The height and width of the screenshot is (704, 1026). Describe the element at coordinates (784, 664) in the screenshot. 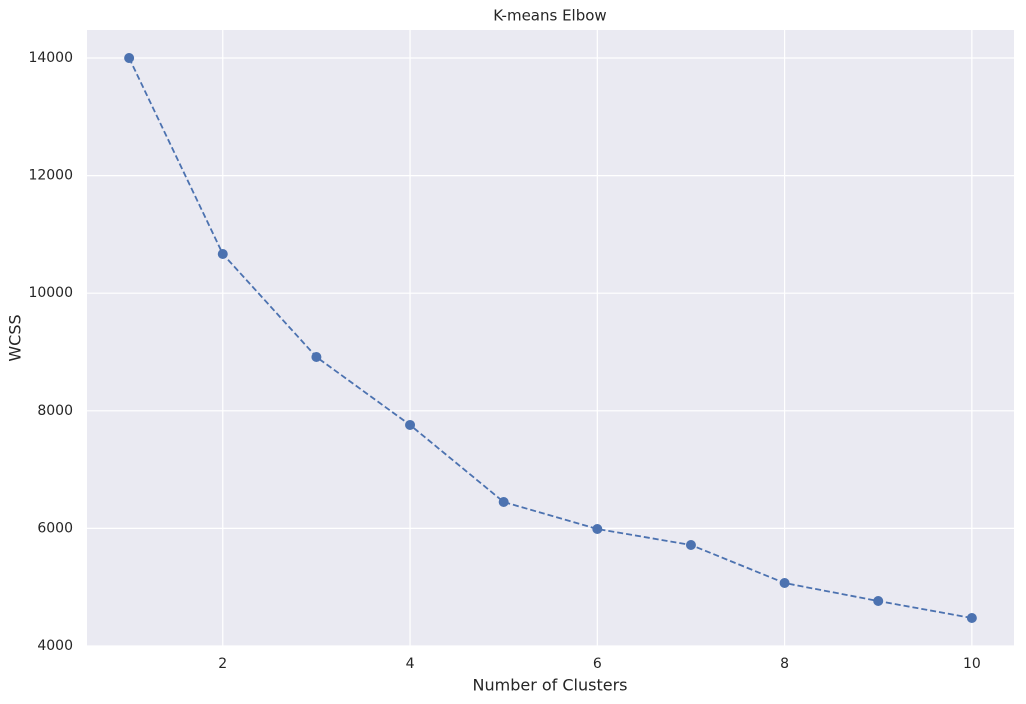

I see `x-tick-label: 8` at that location.